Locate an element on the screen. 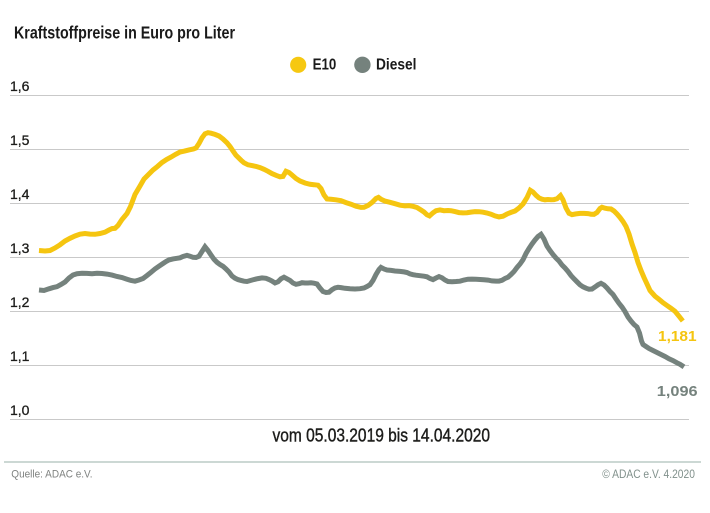  svg-text: 1,1 is located at coordinates (20, 356).